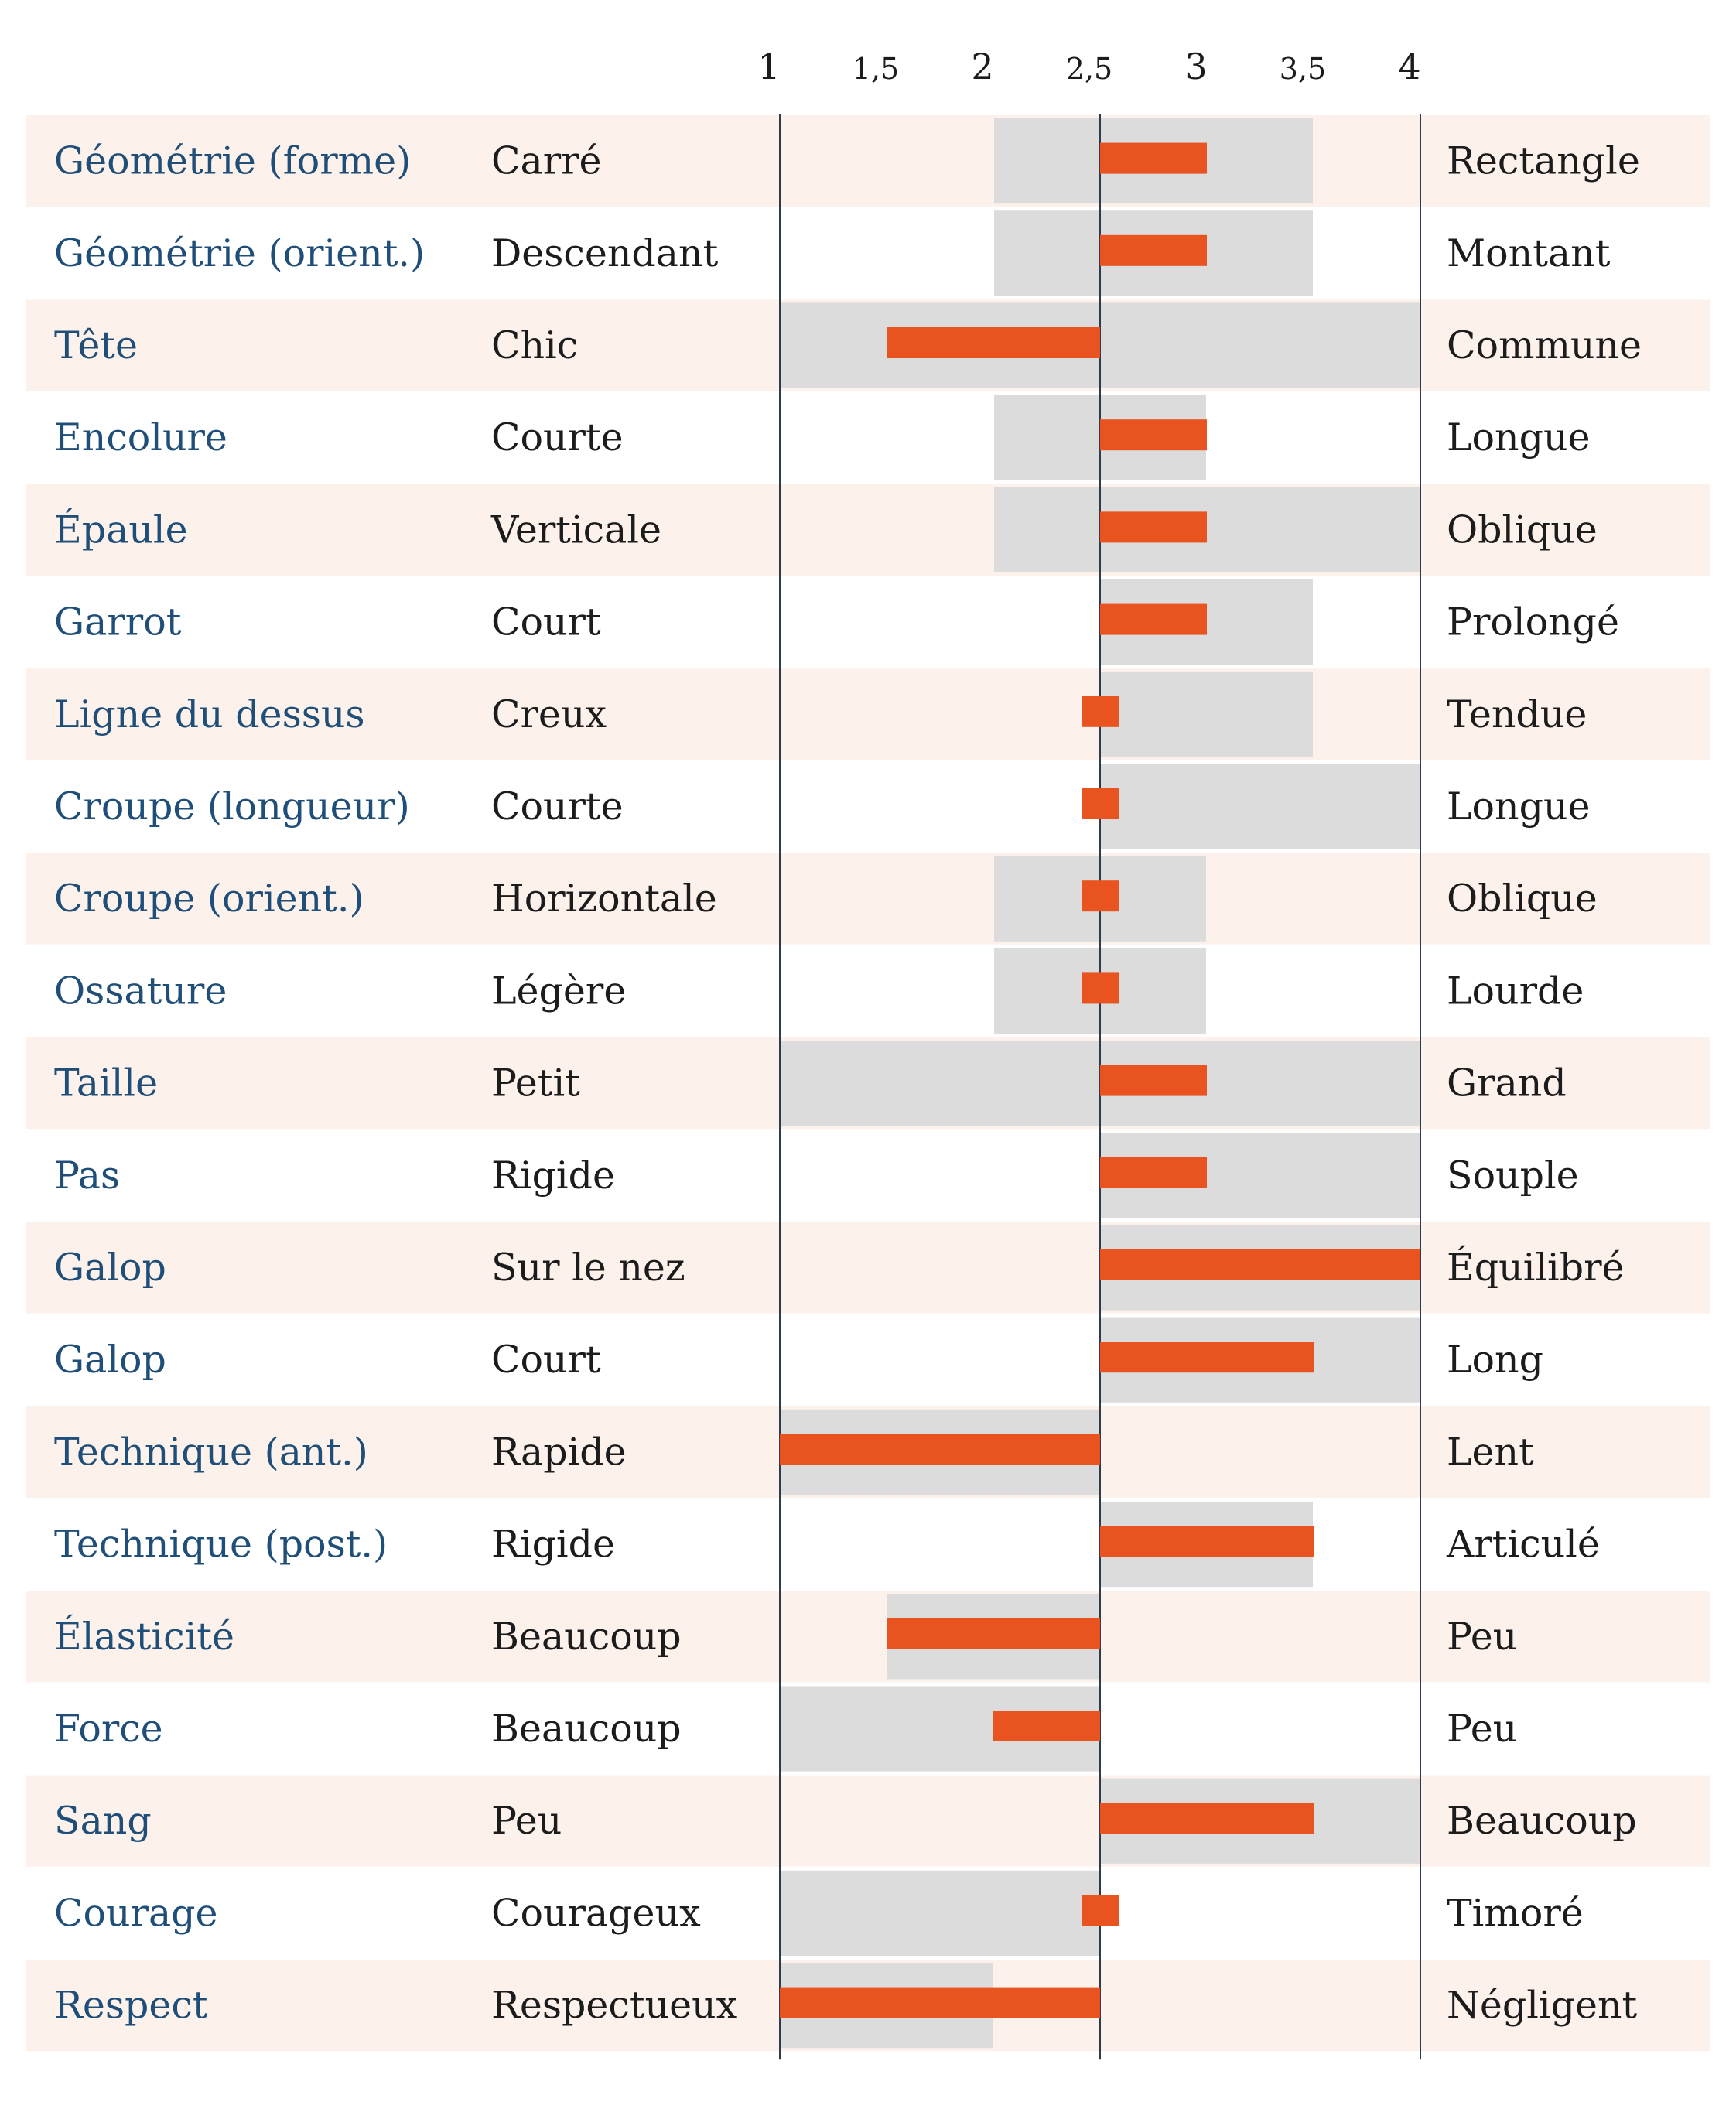  I want to click on low-pole-label: Horizontale, so click(604, 899).